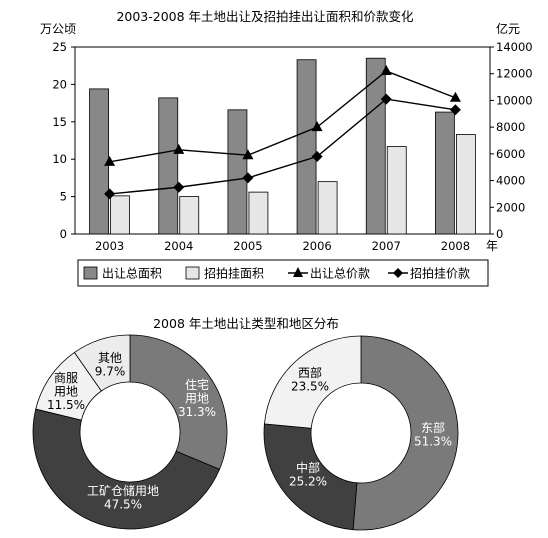  Describe the element at coordinates (510, 207) in the screenshot. I see `right-tick-label: 2000` at that location.